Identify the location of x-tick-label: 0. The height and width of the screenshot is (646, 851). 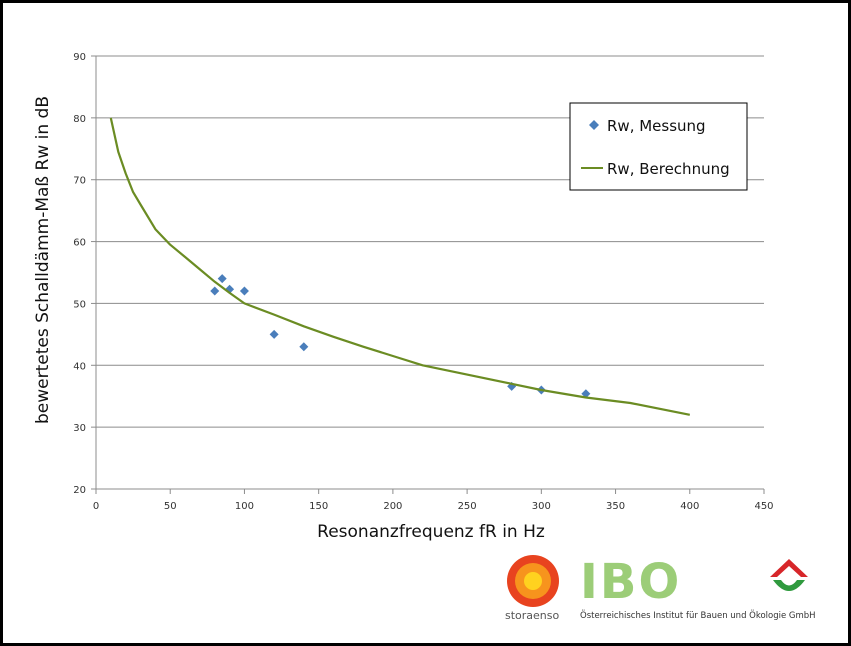
(96, 506).